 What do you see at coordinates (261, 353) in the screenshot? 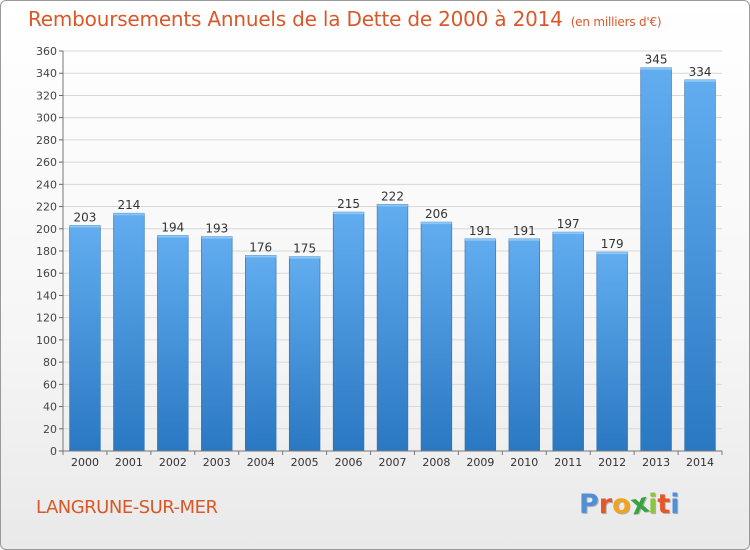
I see `bar-2004` at bounding box center [261, 353].